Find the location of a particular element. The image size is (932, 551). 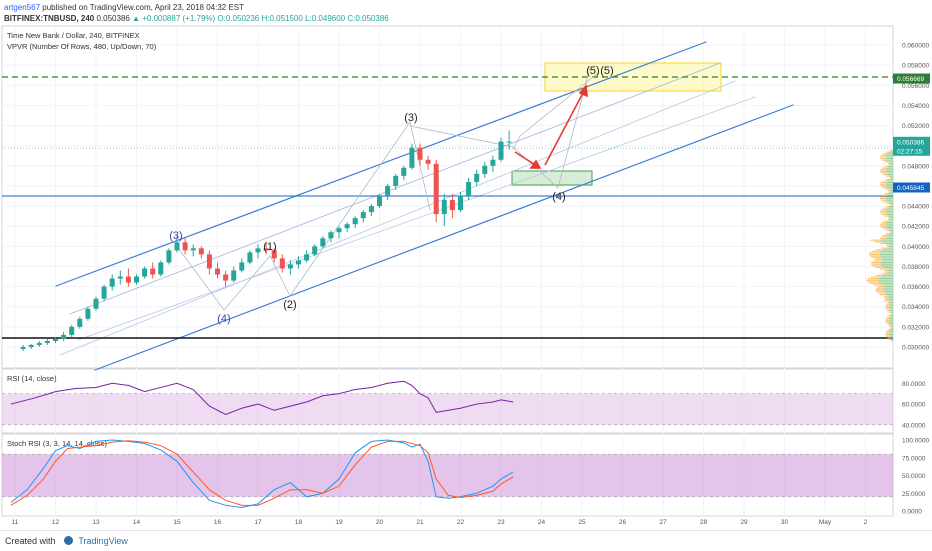

tradingview-brand: TradingView is located at coordinates (103, 541).